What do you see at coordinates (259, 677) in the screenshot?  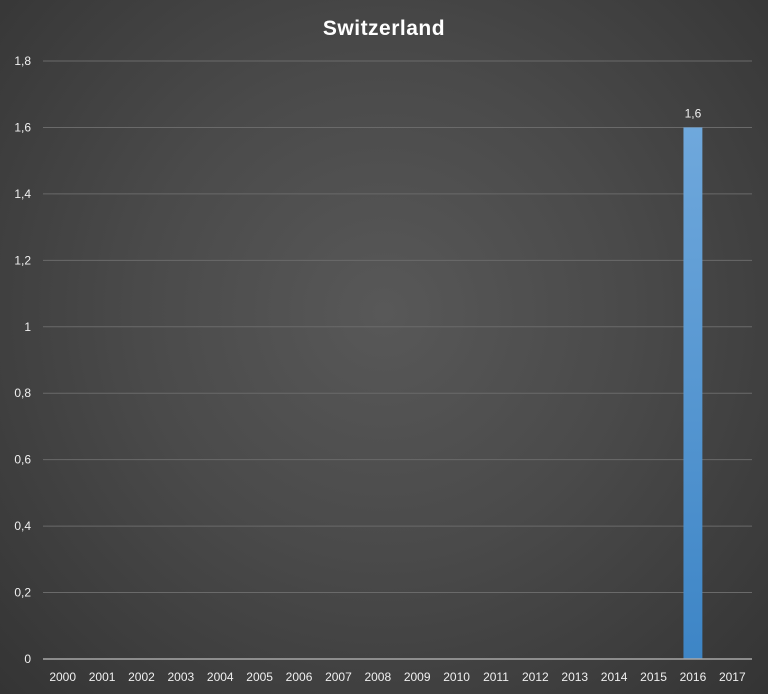 I see `x-tick-label: 2005` at bounding box center [259, 677].